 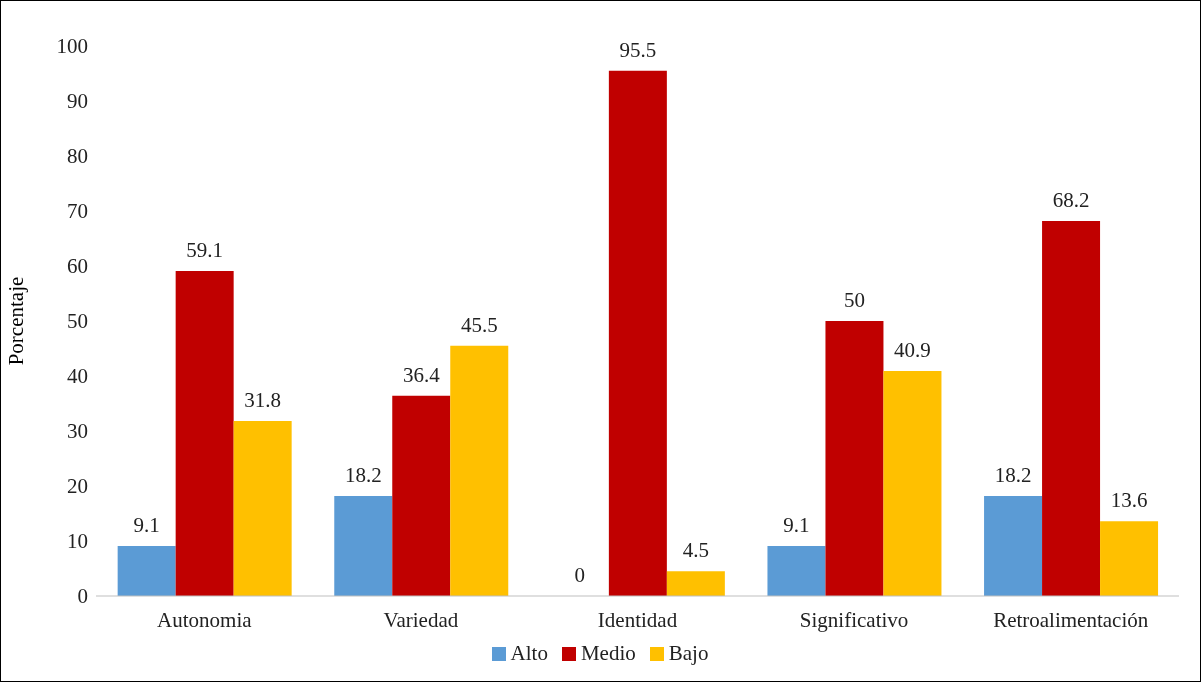 What do you see at coordinates (16, 321) in the screenshot?
I see `y-axis-title: Porcentaje` at bounding box center [16, 321].